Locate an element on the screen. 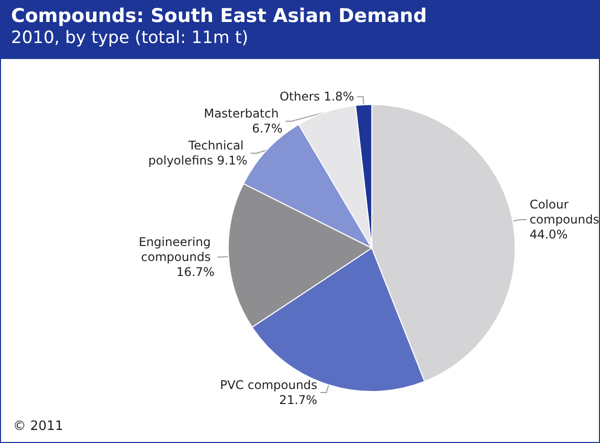 This screenshot has width=600, height=443. data-label: 44.0% is located at coordinates (549, 235).